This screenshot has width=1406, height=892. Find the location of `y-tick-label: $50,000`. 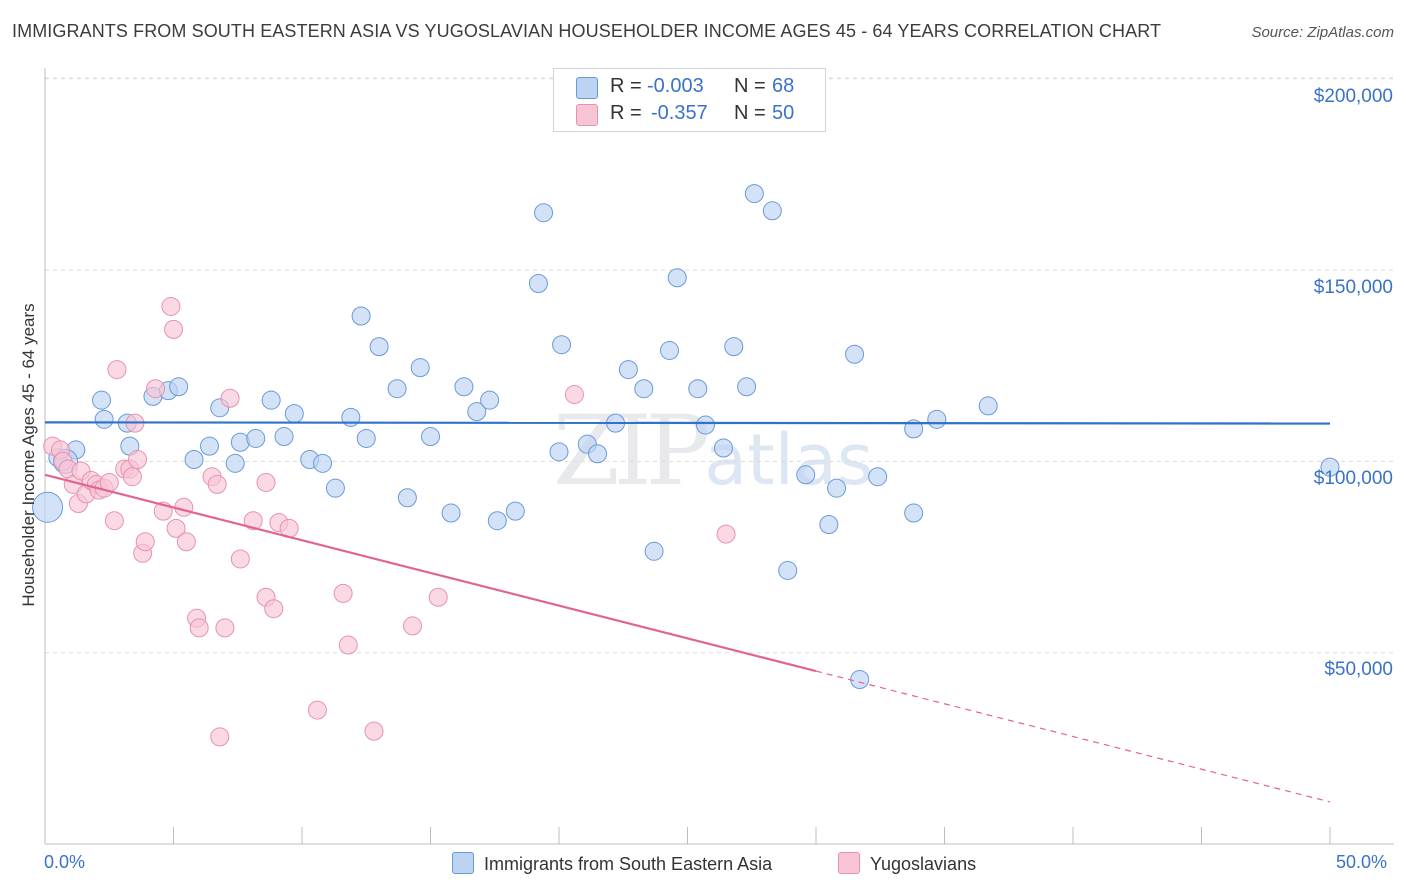

y-tick-label: $50,000 is located at coordinates (1358, 669).